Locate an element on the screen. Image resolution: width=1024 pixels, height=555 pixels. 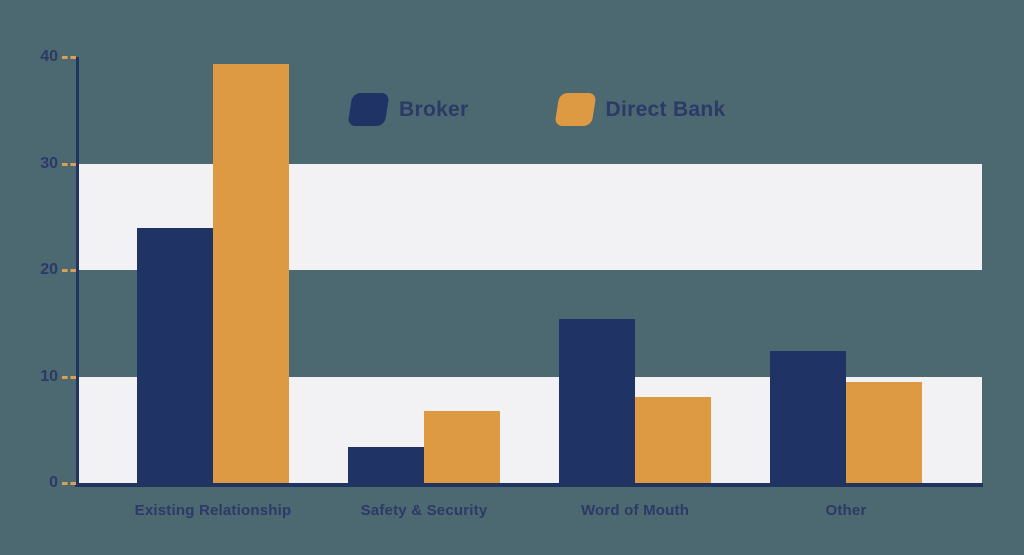
y-axis-tick-label-30: 30 is located at coordinates (49, 163).